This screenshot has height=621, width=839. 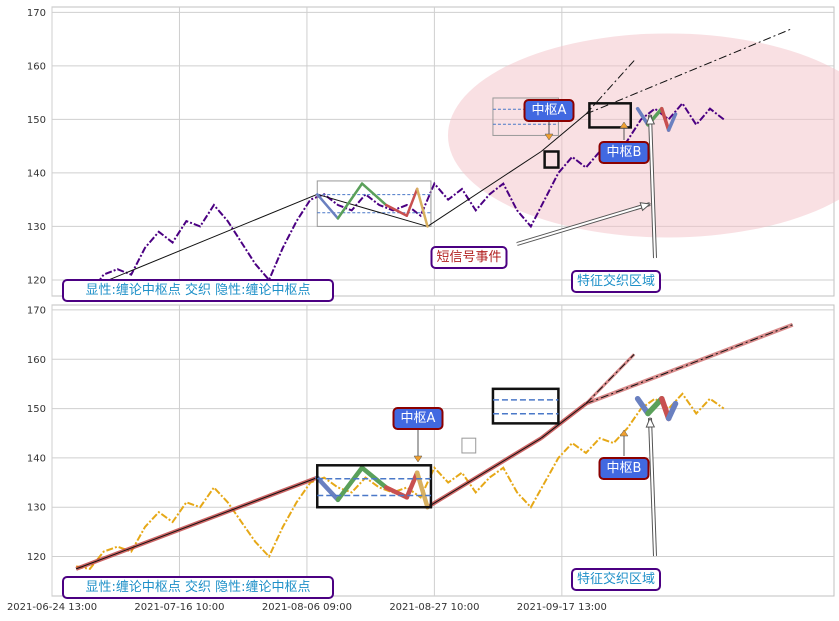 I want to click on interweave-box, so click(x=374, y=203).